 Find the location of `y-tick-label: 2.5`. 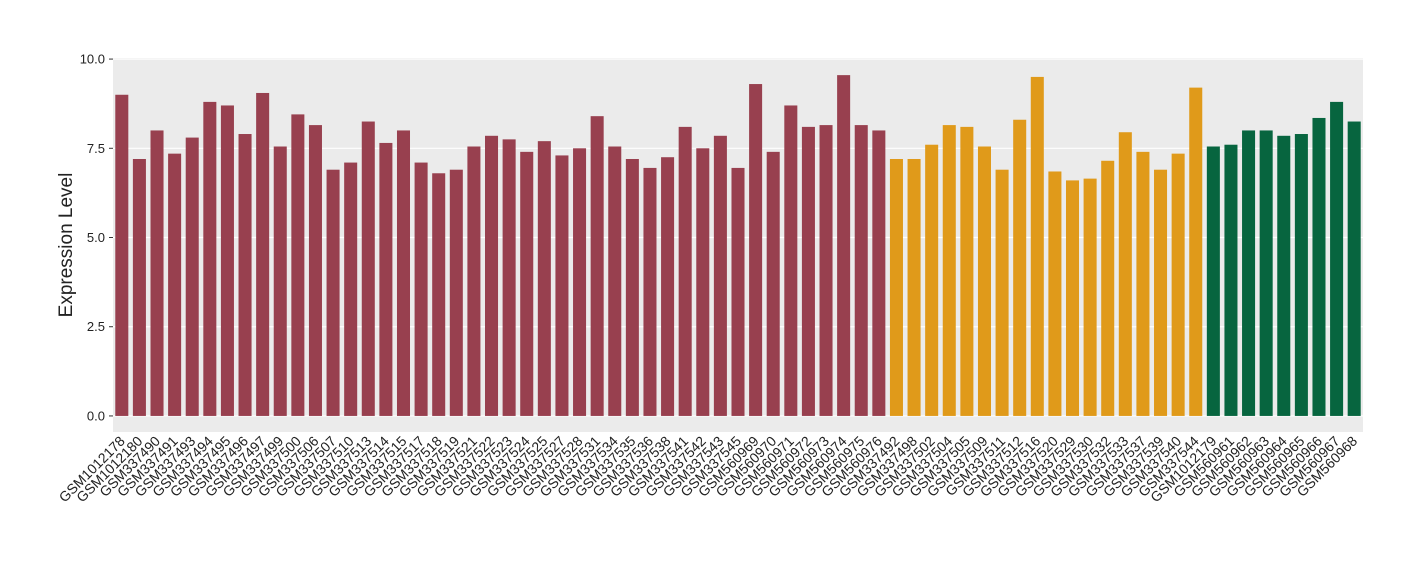

y-tick-label: 2.5 is located at coordinates (96, 326).